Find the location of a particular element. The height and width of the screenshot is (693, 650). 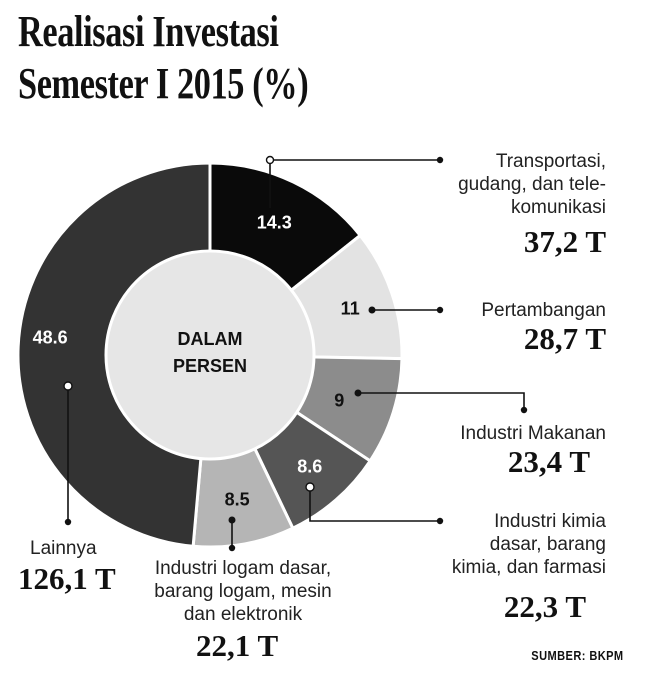

dot-transportasi-inner is located at coordinates (270, 160).